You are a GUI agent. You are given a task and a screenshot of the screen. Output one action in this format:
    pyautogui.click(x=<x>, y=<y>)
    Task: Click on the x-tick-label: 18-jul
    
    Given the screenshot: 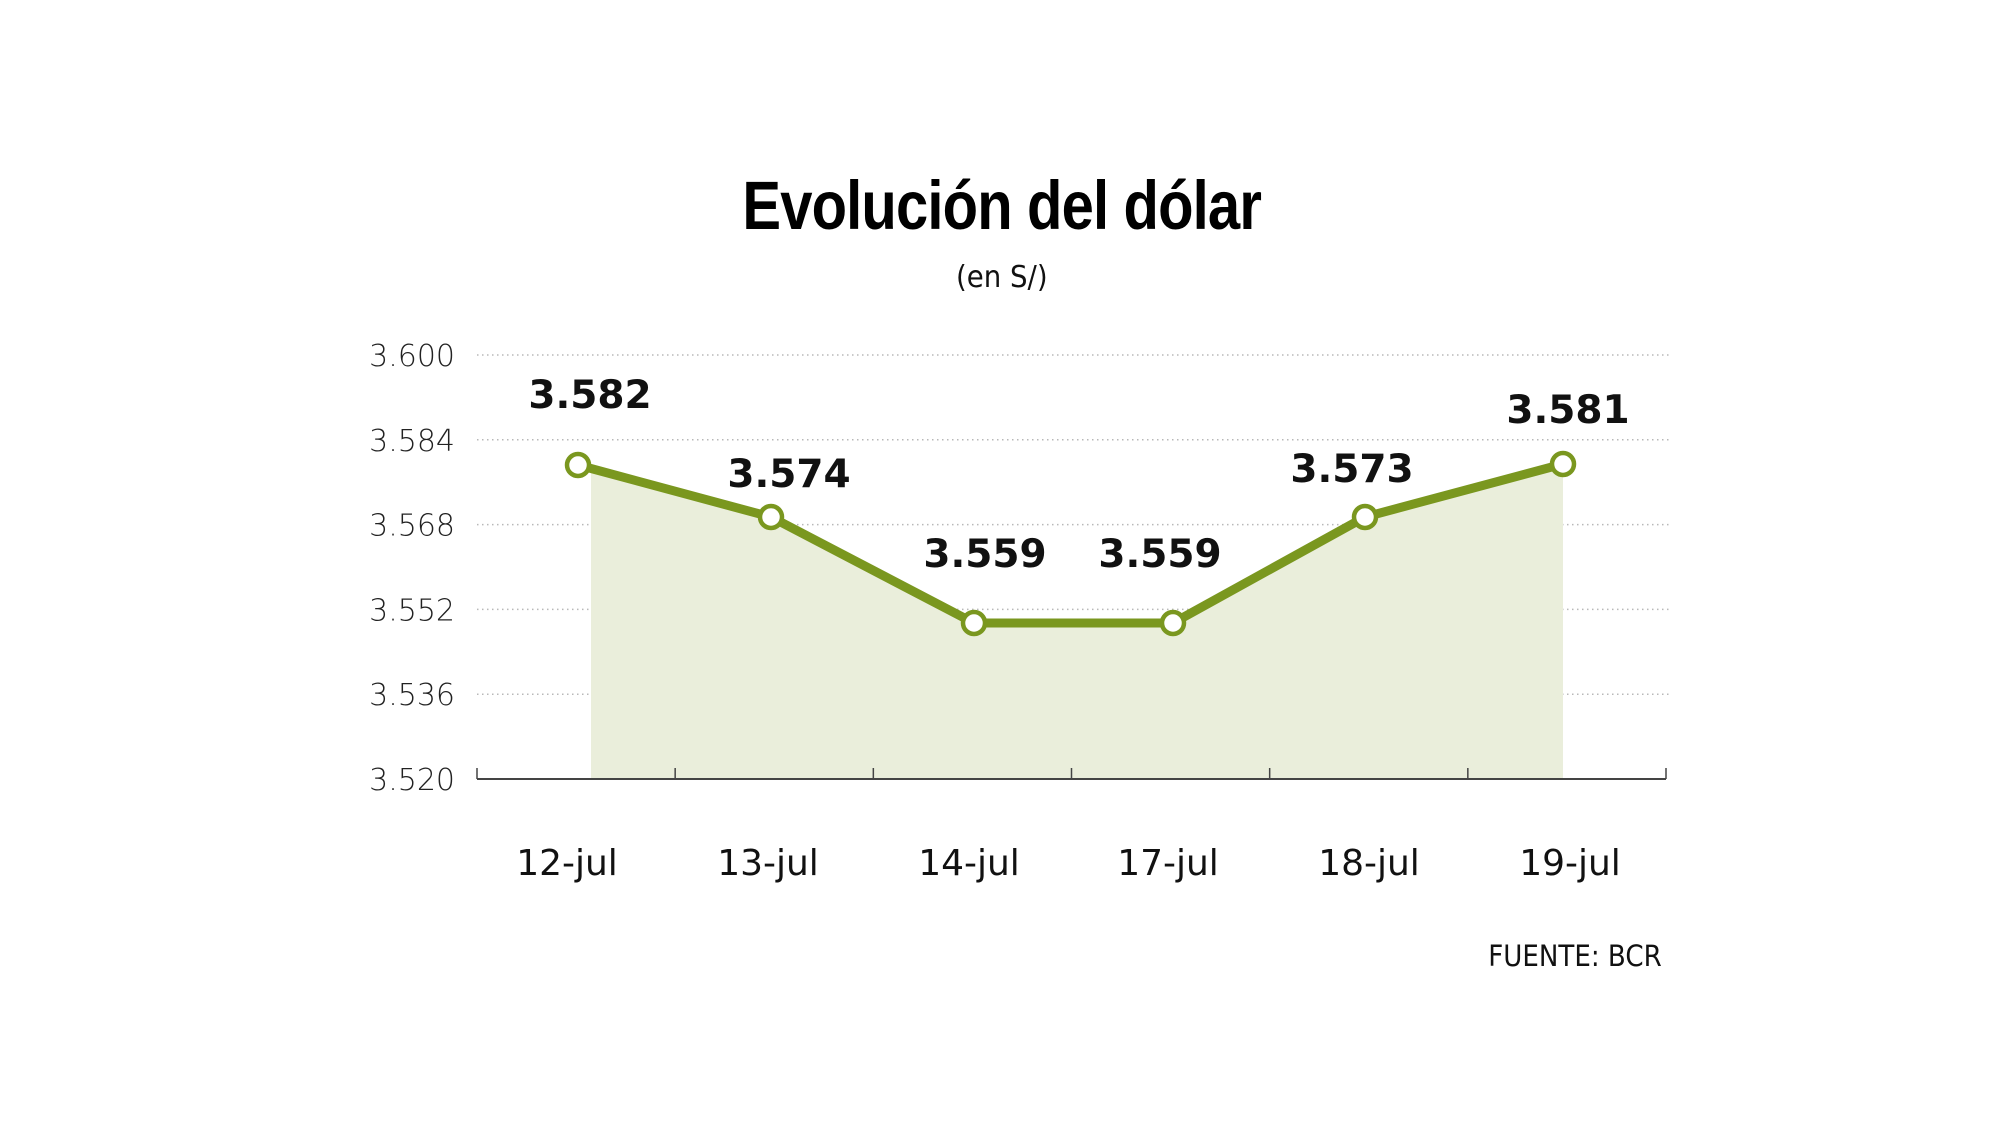 What is the action you would take?
    pyautogui.click(x=1369, y=863)
    